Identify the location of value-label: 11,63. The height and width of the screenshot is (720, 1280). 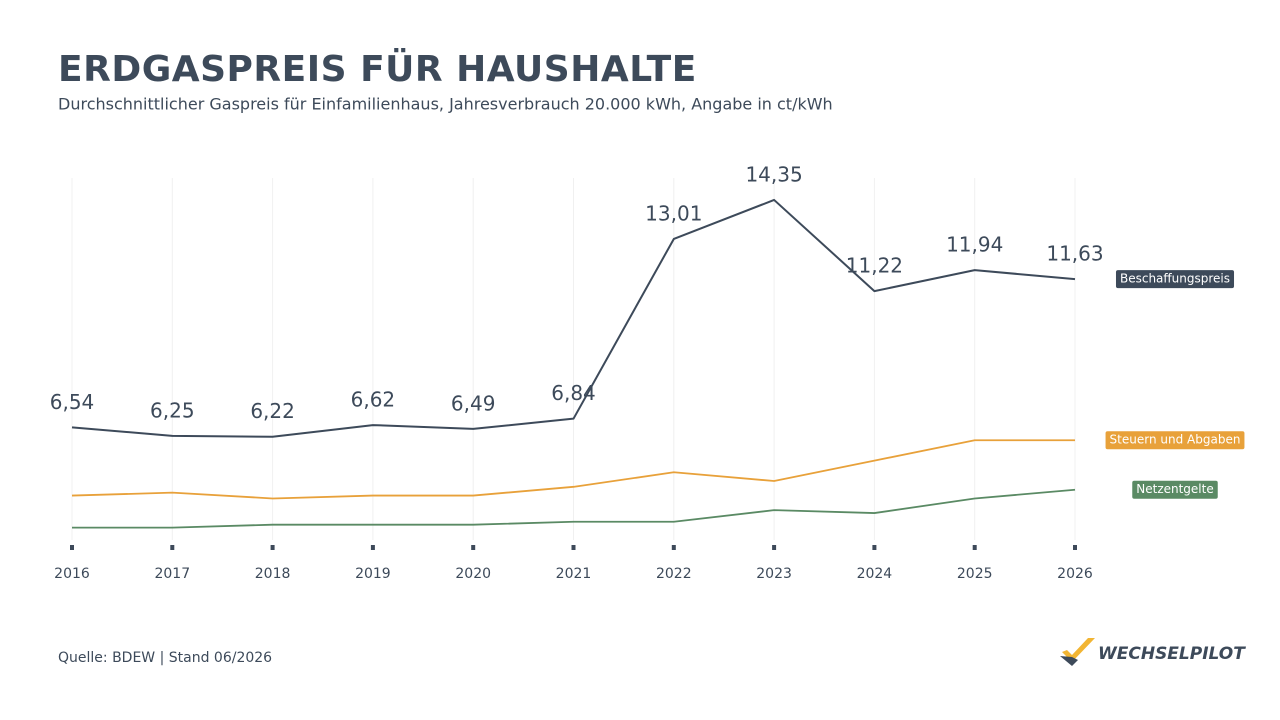
(1074, 254).